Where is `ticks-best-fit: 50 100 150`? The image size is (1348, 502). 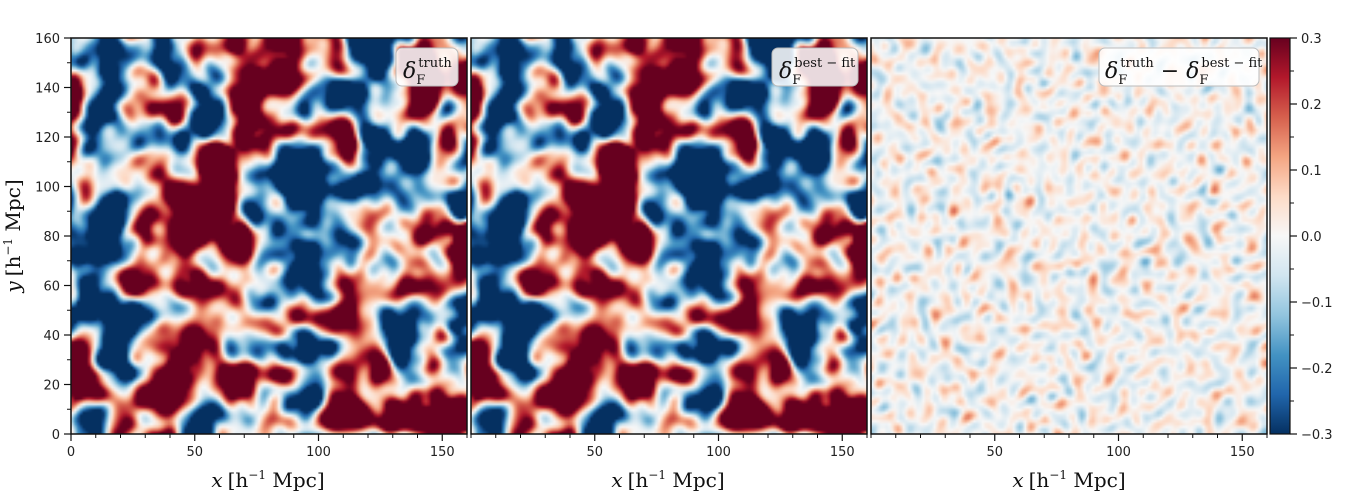 ticks-best-fit: 50 100 150 is located at coordinates (669, 447).